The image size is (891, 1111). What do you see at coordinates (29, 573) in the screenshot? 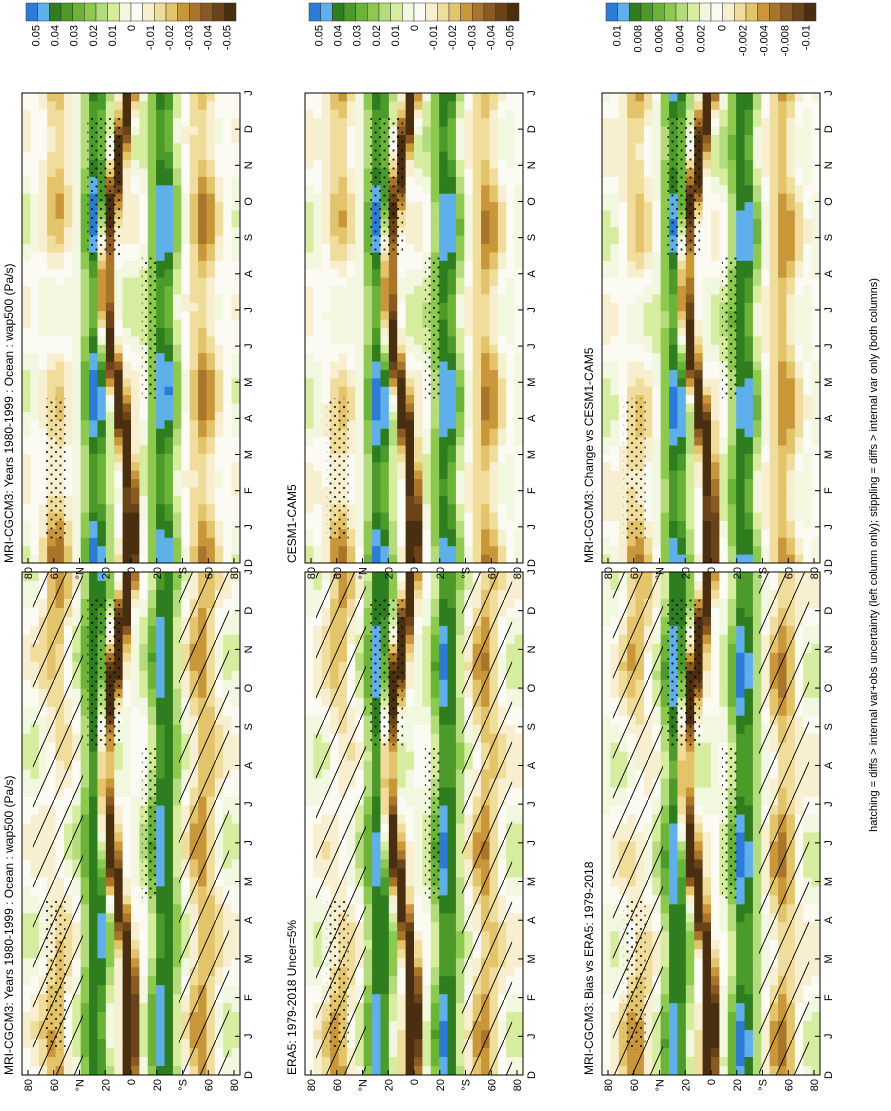
I see `lat-tick-label: 80` at bounding box center [29, 573].